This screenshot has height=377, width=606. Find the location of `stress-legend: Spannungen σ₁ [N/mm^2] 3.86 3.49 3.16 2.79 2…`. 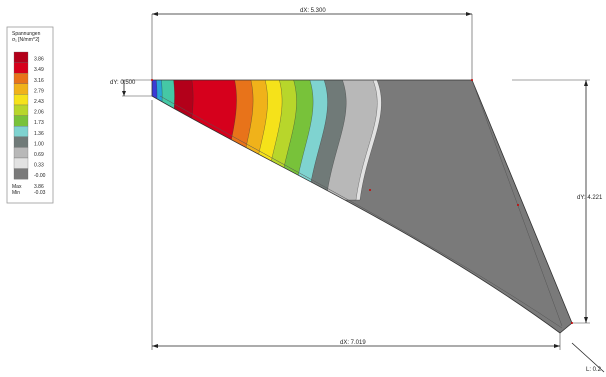

stress-legend: Spannungen σ₁ [N/mm^2] 3.86 3.49 3.16 2.79 2… is located at coordinates (30, 115).